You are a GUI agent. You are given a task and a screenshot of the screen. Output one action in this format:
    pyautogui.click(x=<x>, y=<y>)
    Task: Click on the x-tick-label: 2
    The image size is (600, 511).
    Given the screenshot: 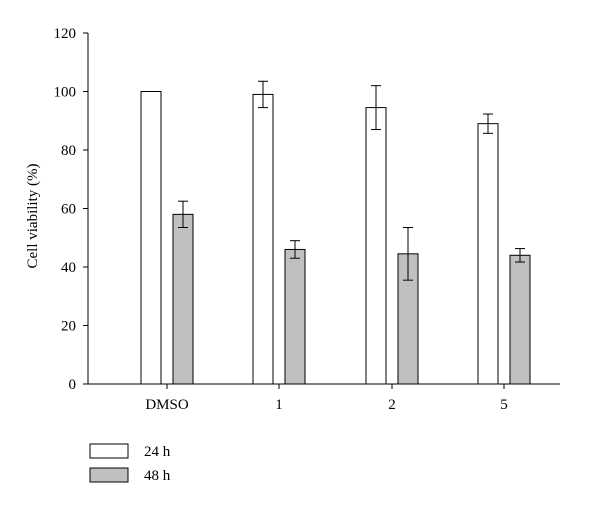 What is the action you would take?
    pyautogui.click(x=392, y=405)
    